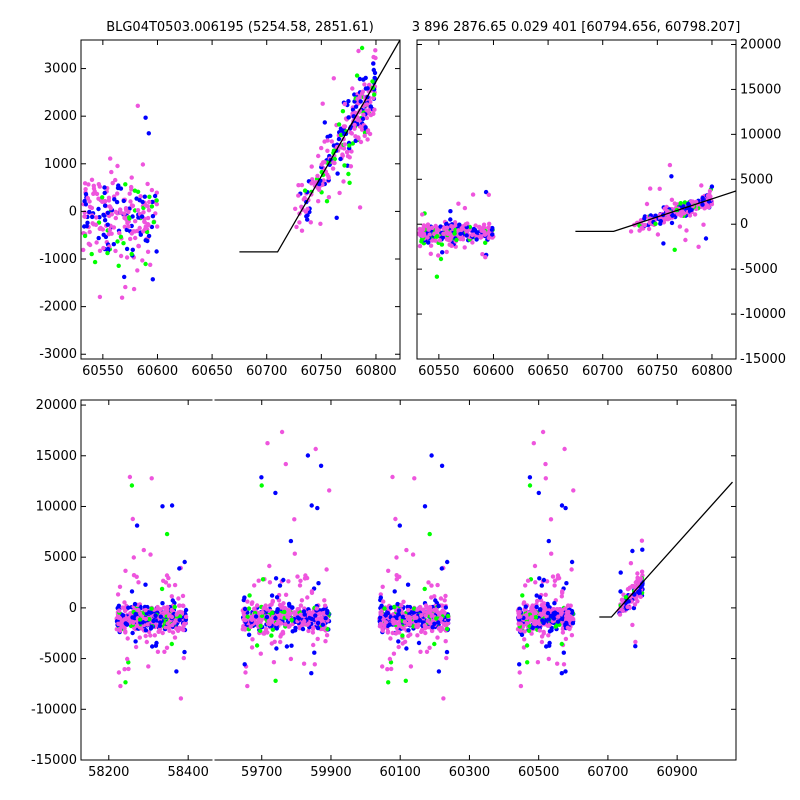  I want to click on x-tick-label: 60100, so click(400, 772).